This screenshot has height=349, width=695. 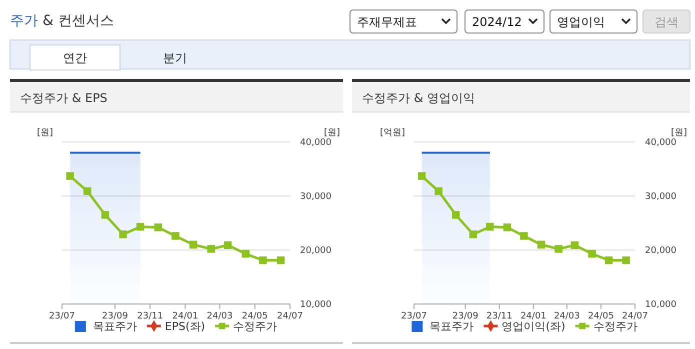 I want to click on text: 연간, so click(x=75, y=58).